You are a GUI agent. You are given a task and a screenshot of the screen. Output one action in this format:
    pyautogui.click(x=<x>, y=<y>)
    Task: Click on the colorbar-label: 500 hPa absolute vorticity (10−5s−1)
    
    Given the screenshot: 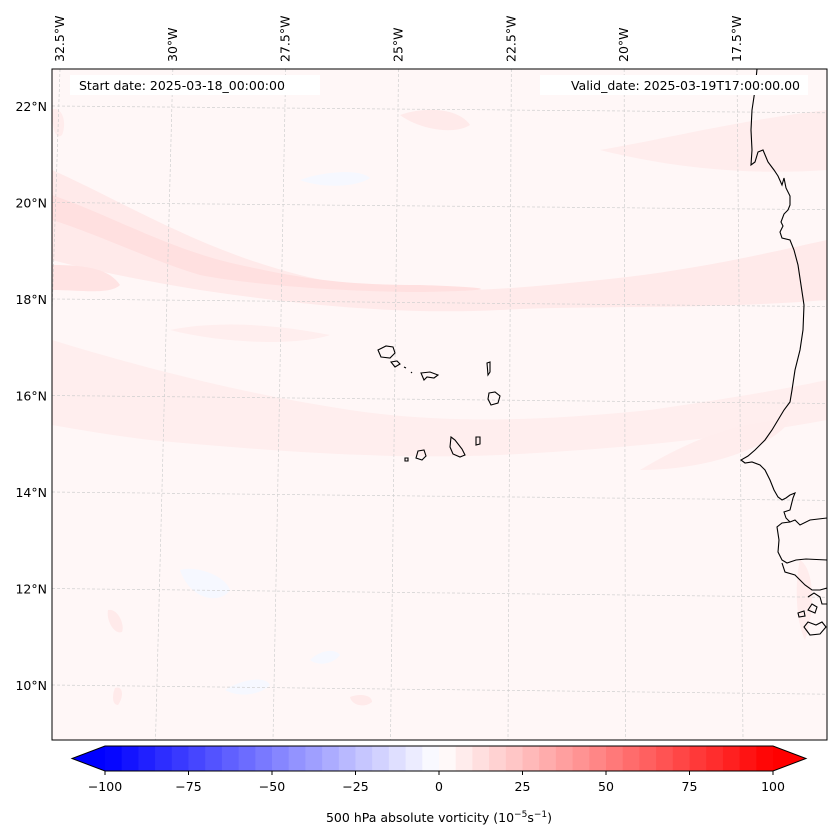 What is the action you would take?
    pyautogui.click(x=439, y=817)
    